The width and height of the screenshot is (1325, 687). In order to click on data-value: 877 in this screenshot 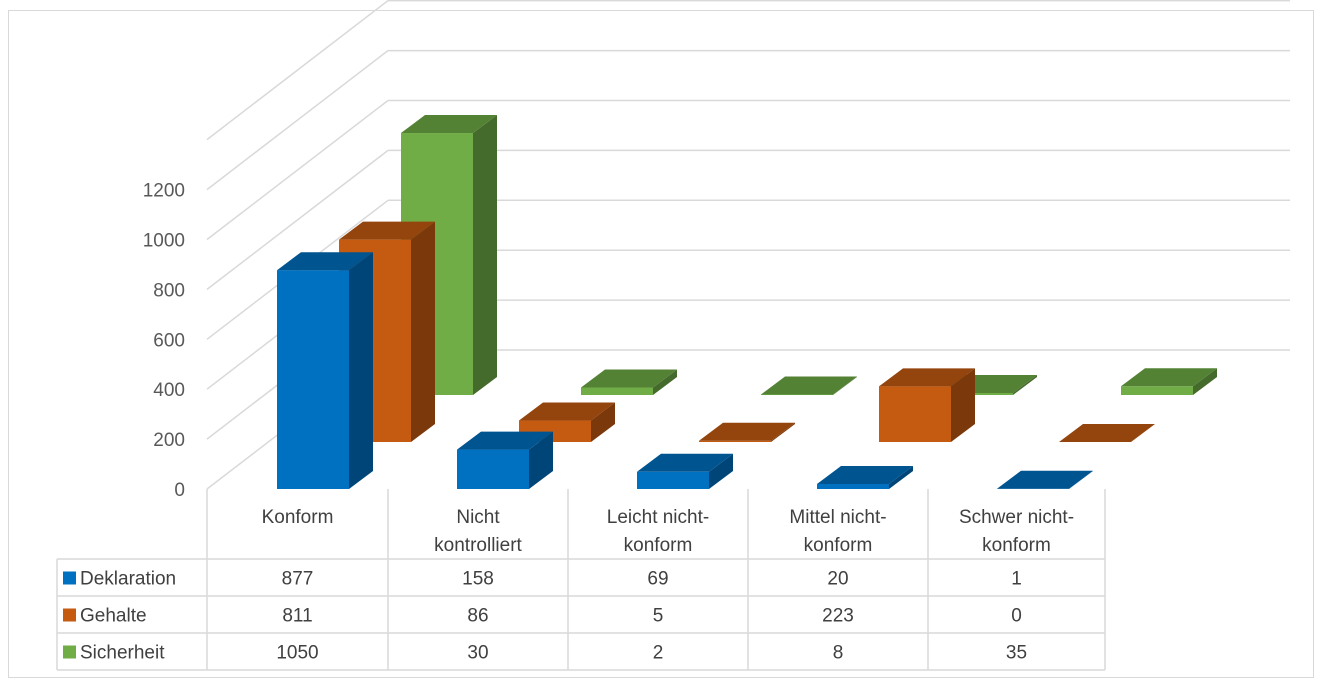, I will do `click(298, 579)`.